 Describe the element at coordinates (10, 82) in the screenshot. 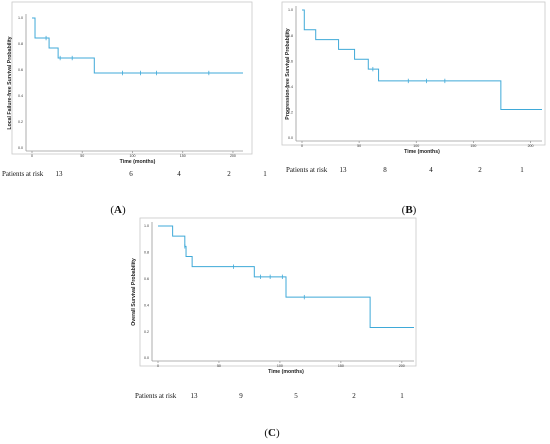

I see `y-axis-label: Local Failure-free Survival Probability` at that location.